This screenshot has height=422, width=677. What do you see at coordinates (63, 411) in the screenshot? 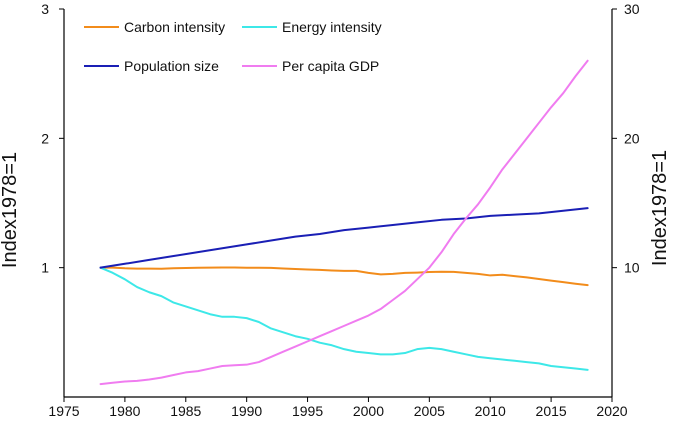
I see `x-tick-label: 1975` at bounding box center [63, 411].